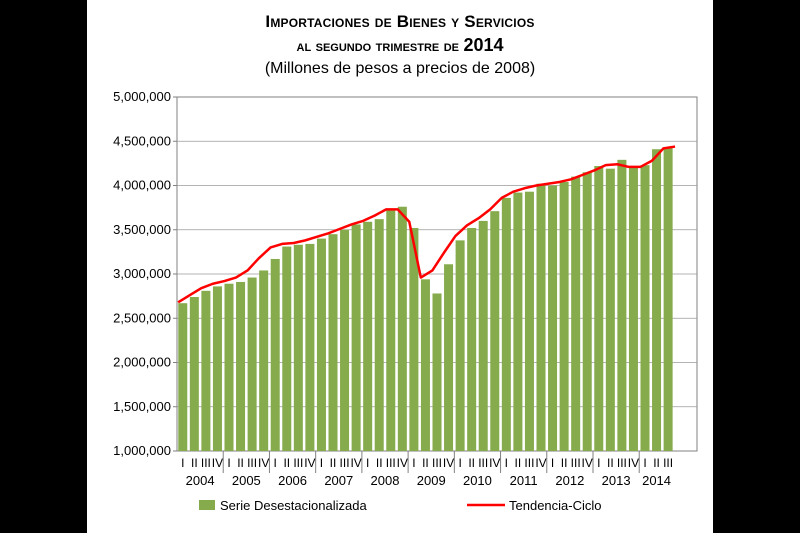  What do you see at coordinates (142, 362) in the screenshot?
I see `y-tick-label: 2,000,000` at bounding box center [142, 362].